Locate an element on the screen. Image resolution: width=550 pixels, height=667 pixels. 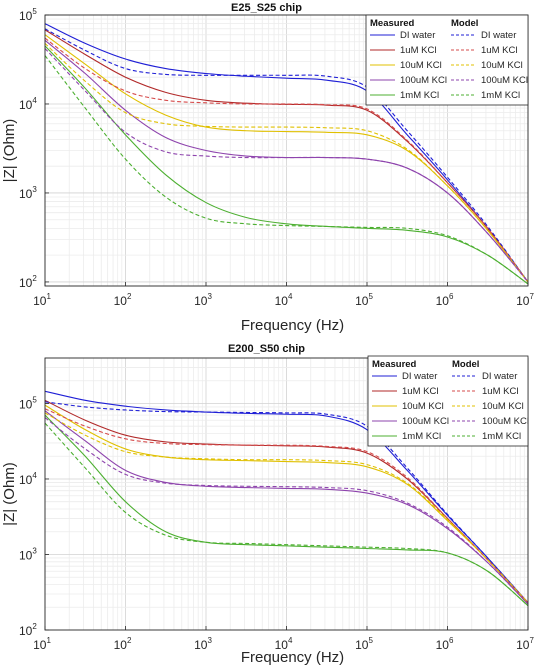
chart-title: E200_S50 chip is located at coordinates (266, 349).